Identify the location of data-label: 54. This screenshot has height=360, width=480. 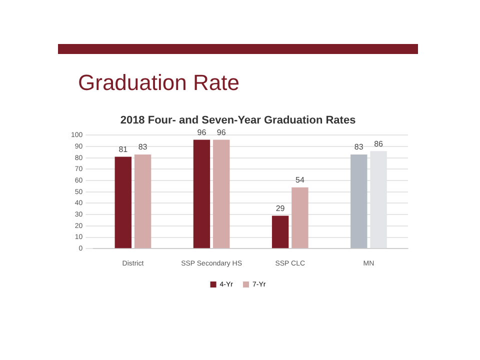
(300, 180).